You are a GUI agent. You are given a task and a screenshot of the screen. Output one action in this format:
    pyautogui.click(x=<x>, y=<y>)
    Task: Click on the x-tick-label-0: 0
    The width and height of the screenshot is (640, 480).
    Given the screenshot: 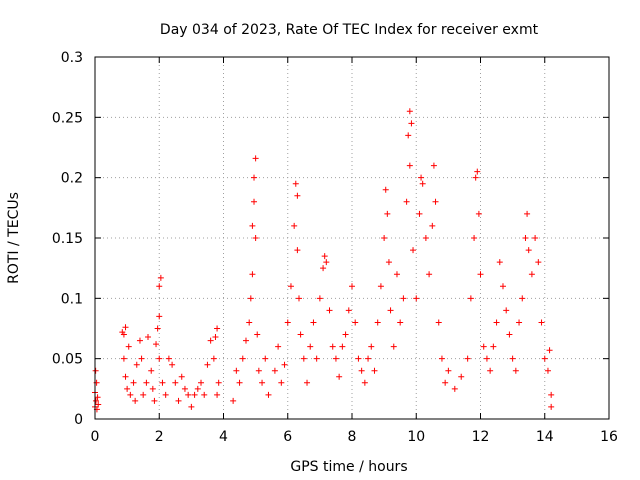 What is the action you would take?
    pyautogui.click(x=95, y=437)
    